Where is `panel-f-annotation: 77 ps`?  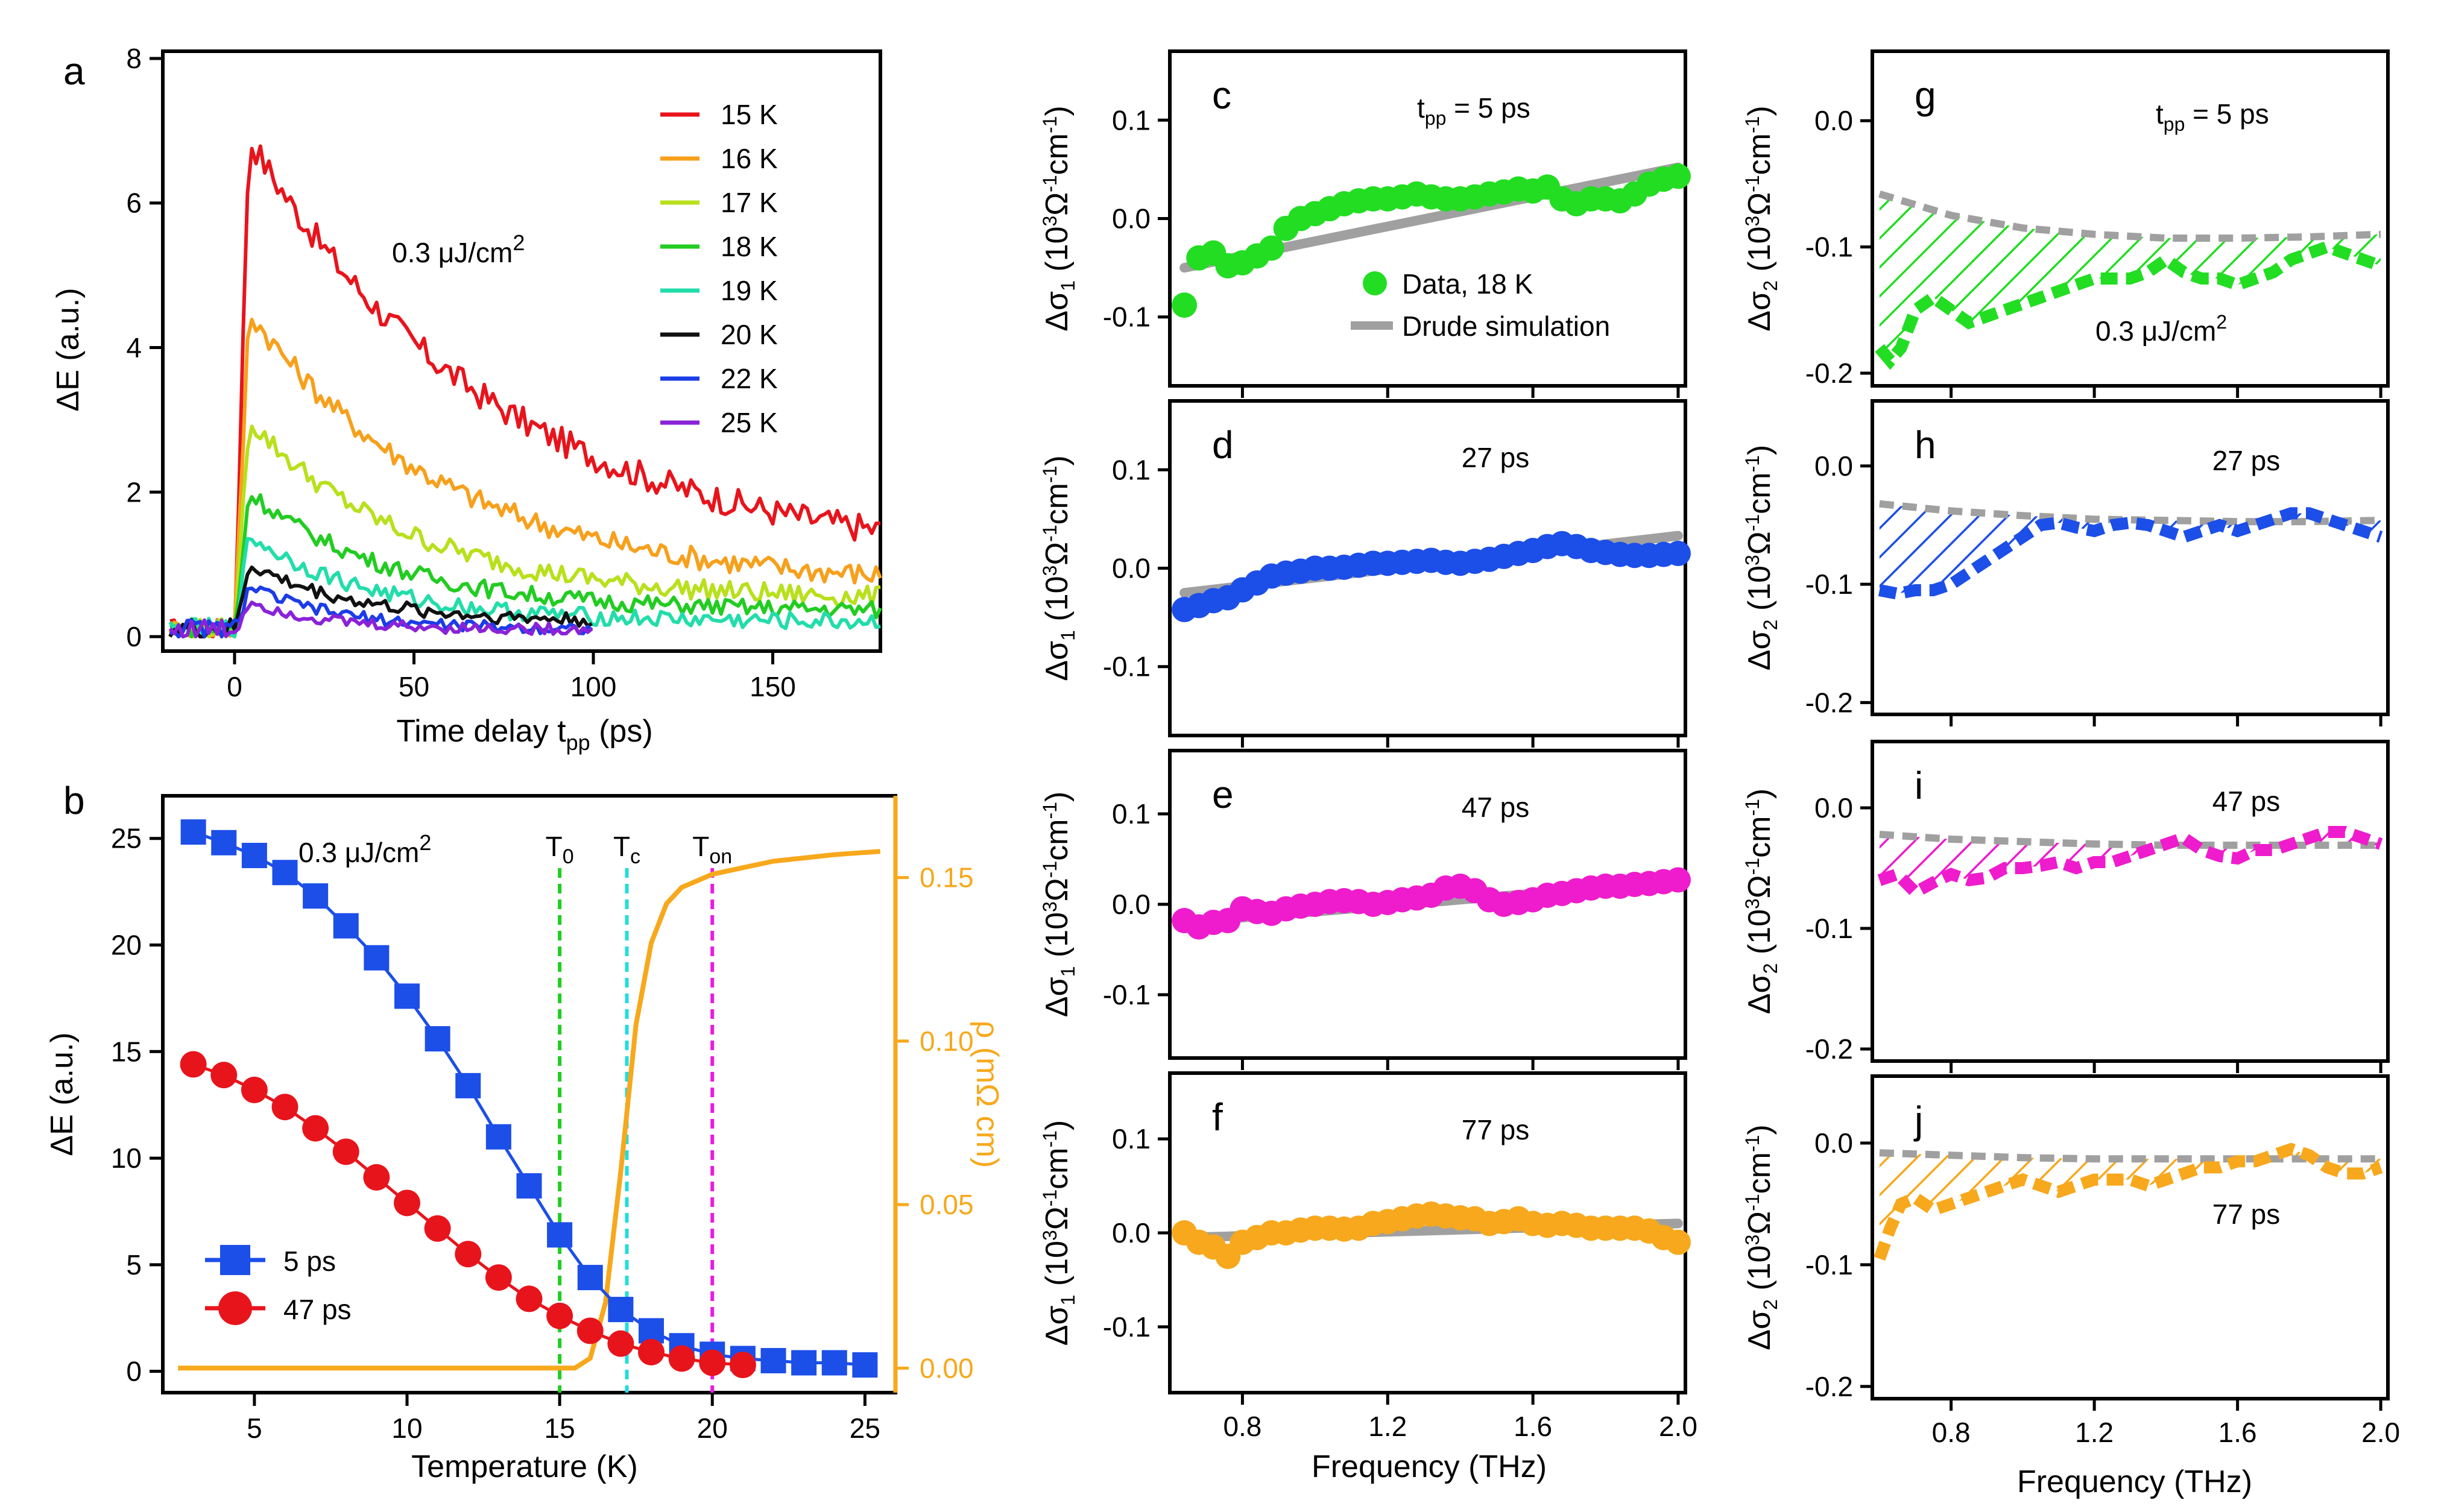
panel-f-annotation: 77 ps is located at coordinates (1496, 1130).